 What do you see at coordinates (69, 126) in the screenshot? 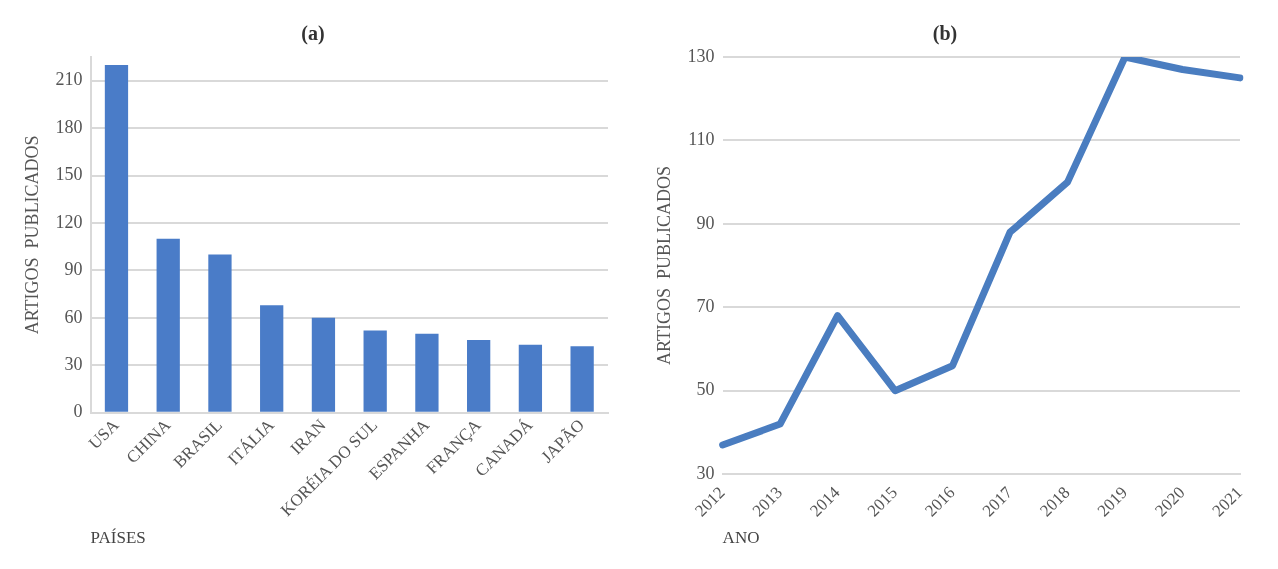
I see `y-tick-label: 180` at bounding box center [69, 126].